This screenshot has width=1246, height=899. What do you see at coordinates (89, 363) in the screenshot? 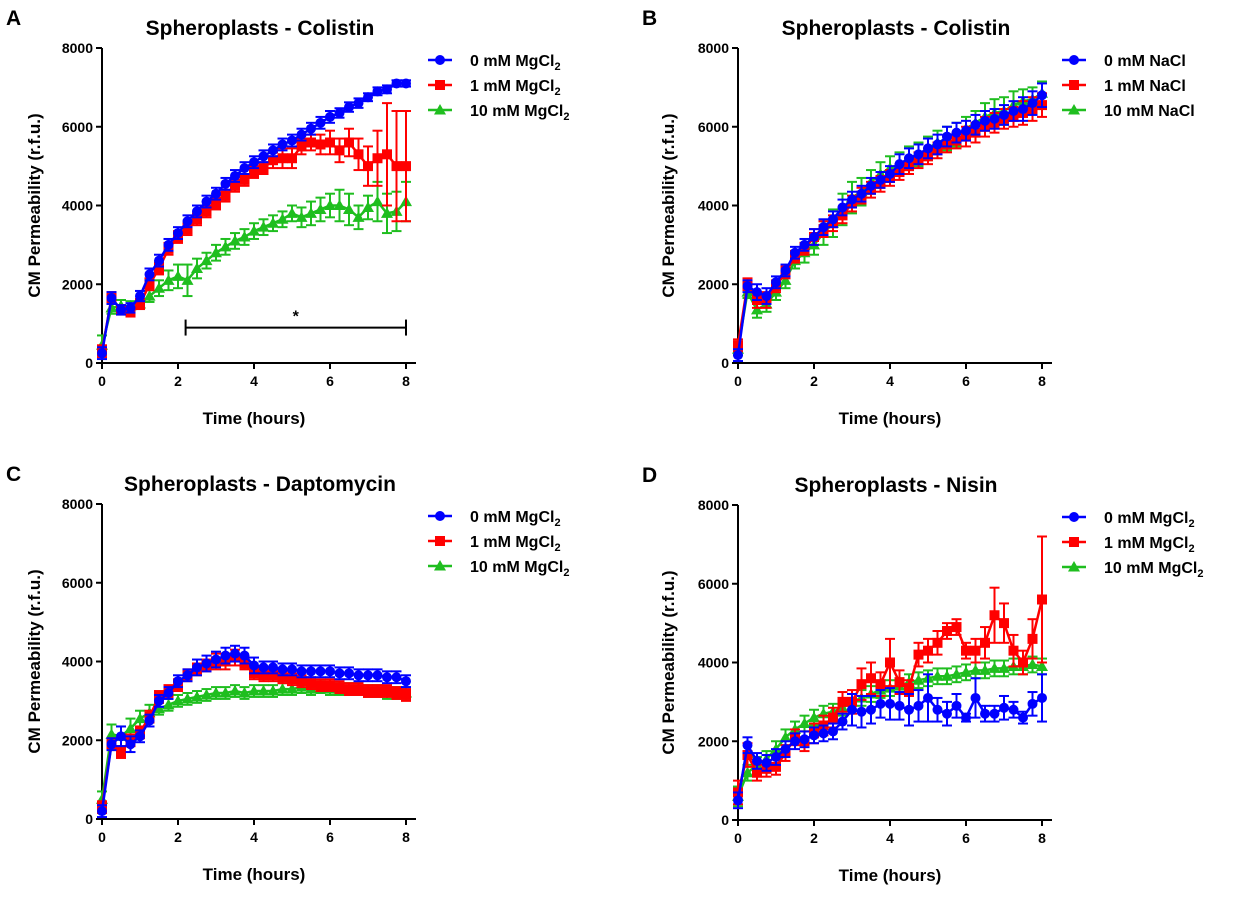
I see `panel-a-y-tick-label: 0` at bounding box center [89, 363].